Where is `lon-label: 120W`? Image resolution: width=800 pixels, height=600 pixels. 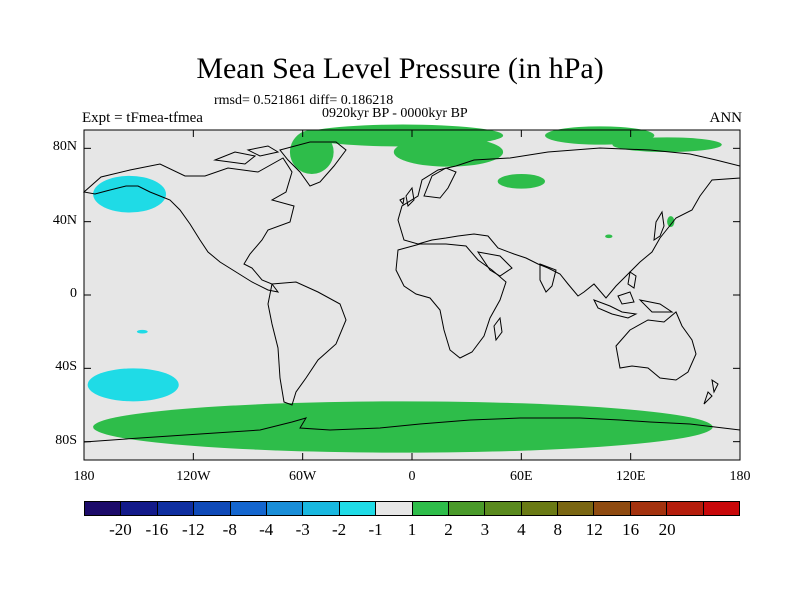 lon-label: 120W is located at coordinates (193, 476).